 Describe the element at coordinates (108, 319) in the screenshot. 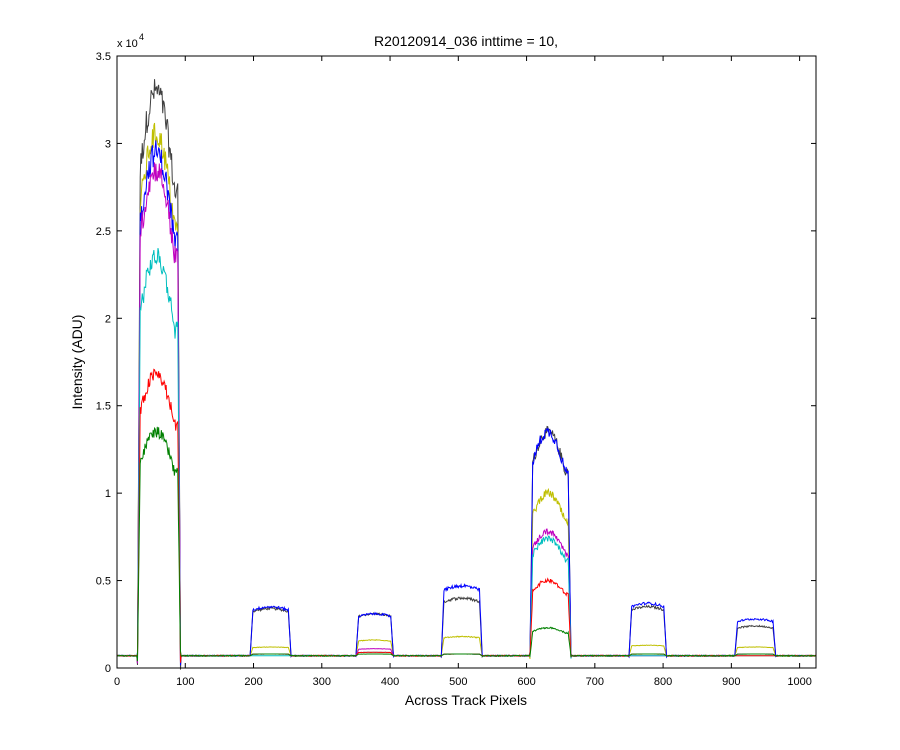

I see `y-tick-label: 2` at that location.